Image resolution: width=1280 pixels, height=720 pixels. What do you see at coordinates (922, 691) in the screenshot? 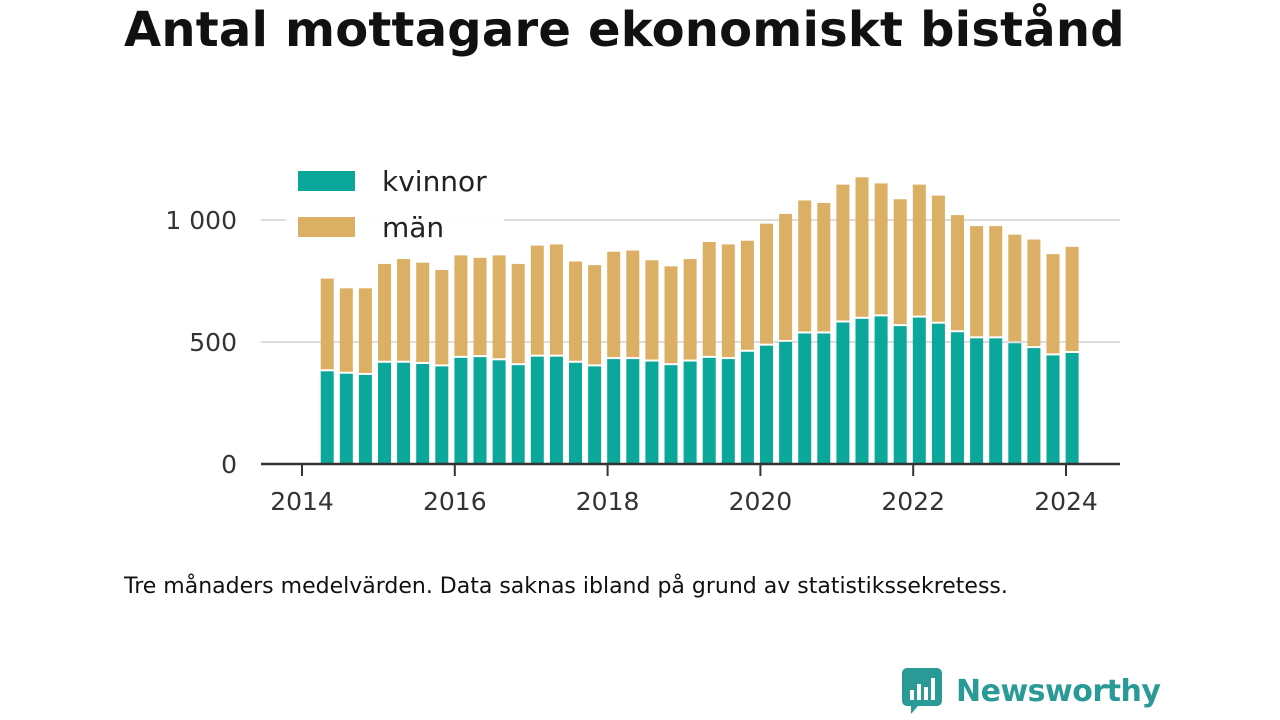
I see `newsworthy-logo-icon` at bounding box center [922, 691].